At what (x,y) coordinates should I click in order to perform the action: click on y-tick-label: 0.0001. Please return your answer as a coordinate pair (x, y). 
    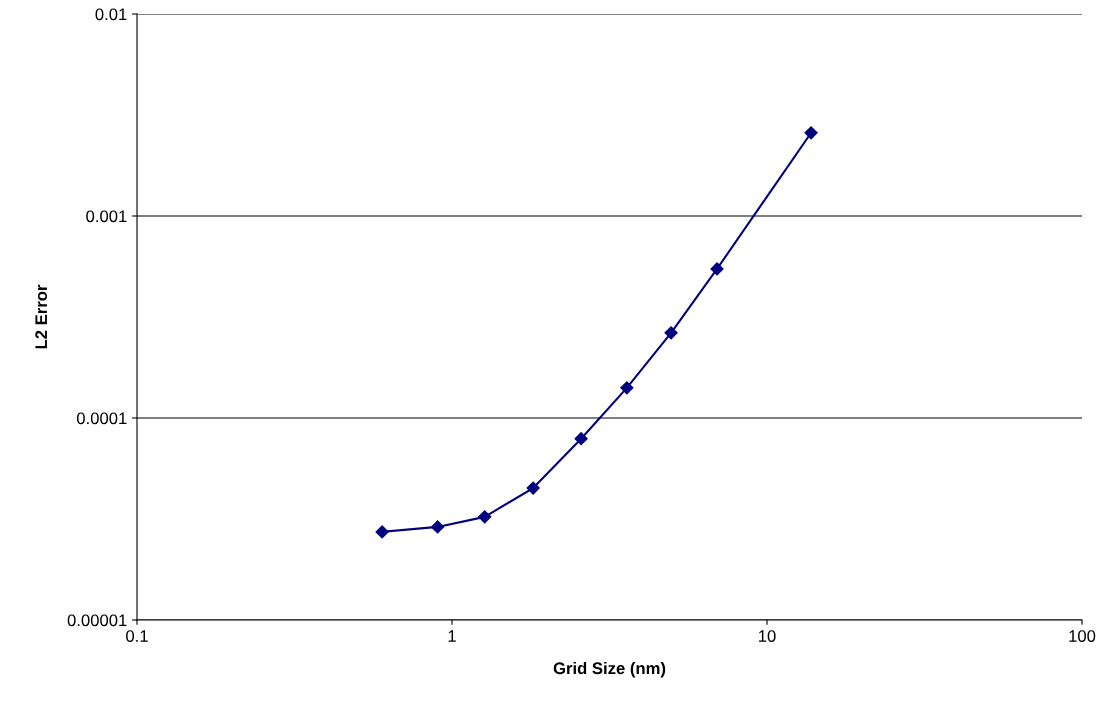
    Looking at the image, I should click on (101, 418).